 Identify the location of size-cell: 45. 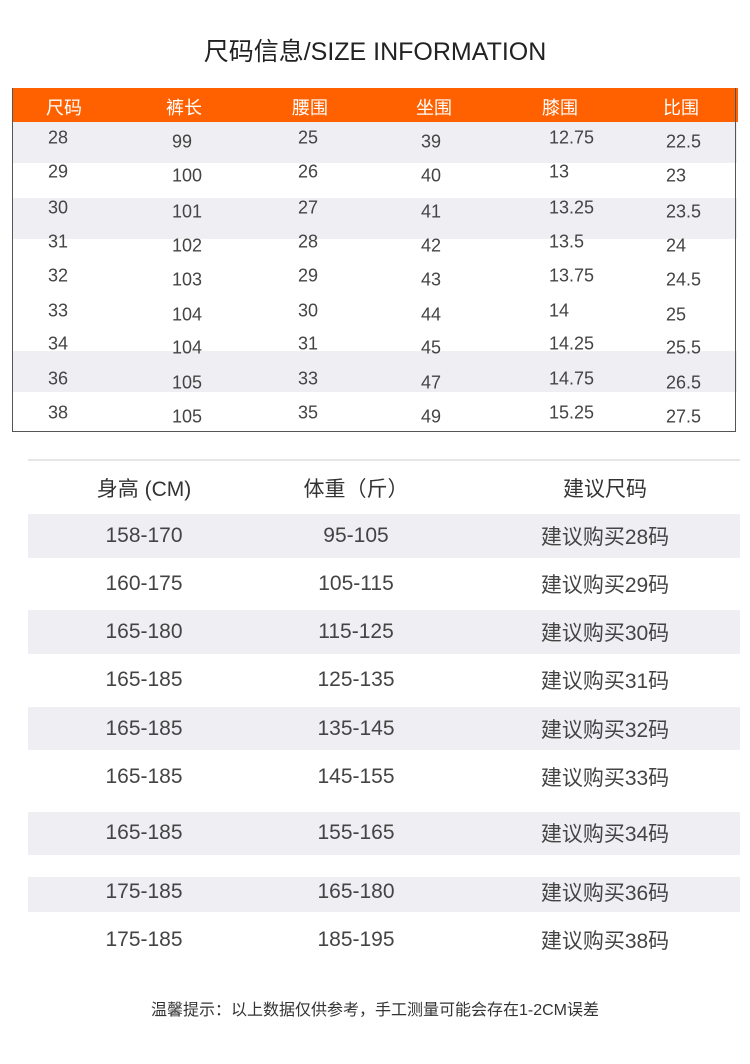
(431, 347).